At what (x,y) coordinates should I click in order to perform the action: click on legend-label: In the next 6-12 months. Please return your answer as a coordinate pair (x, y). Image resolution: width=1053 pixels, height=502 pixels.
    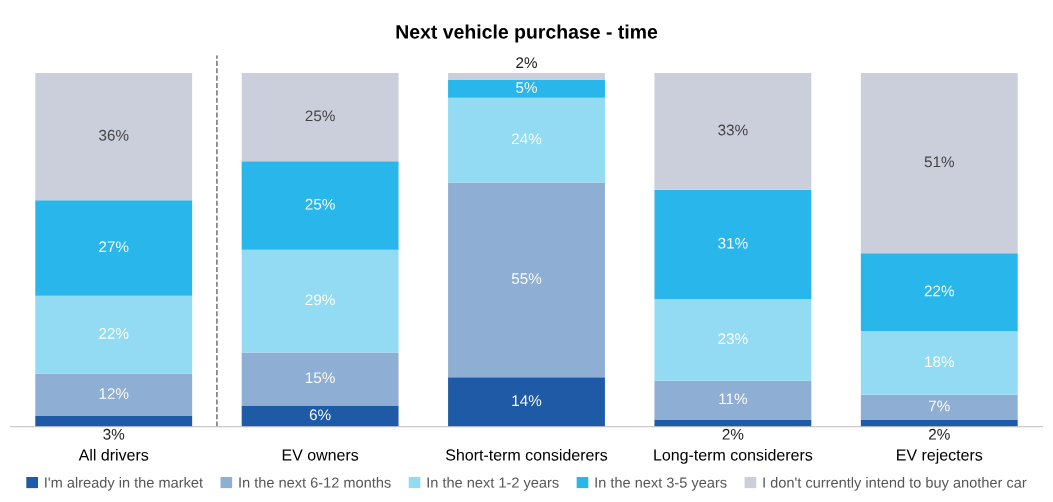
    Looking at the image, I should click on (315, 482).